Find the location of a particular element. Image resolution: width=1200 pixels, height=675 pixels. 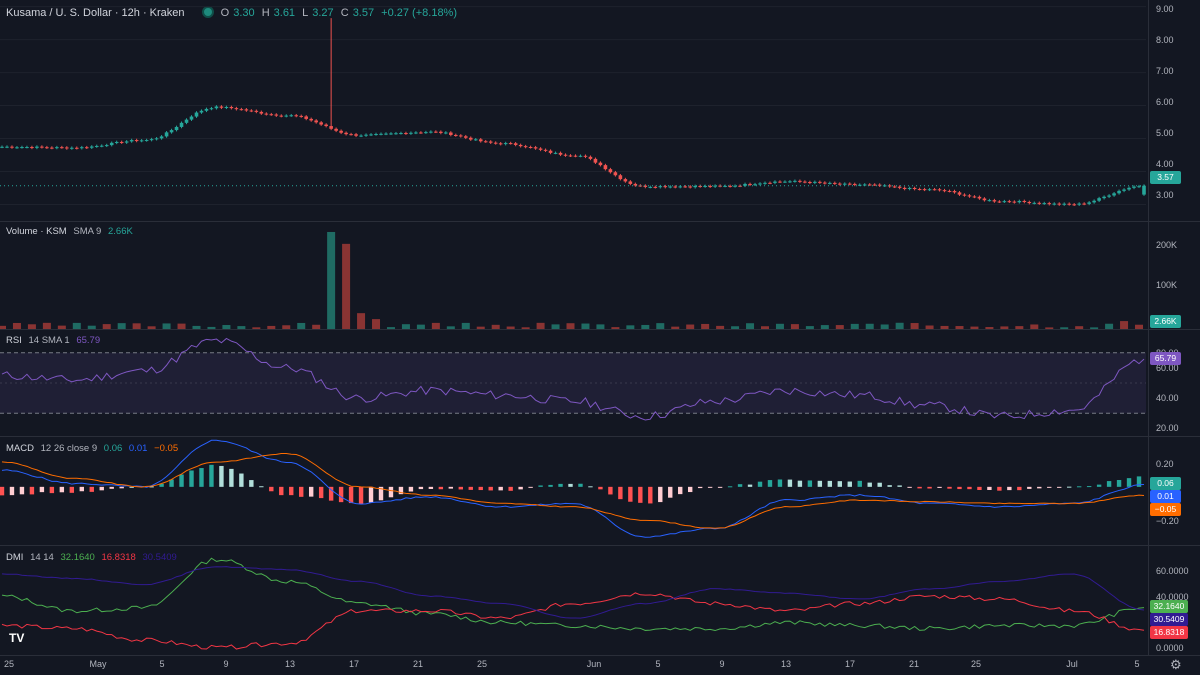

macd-hist-tag: 0.06 is located at coordinates (1165, 483).